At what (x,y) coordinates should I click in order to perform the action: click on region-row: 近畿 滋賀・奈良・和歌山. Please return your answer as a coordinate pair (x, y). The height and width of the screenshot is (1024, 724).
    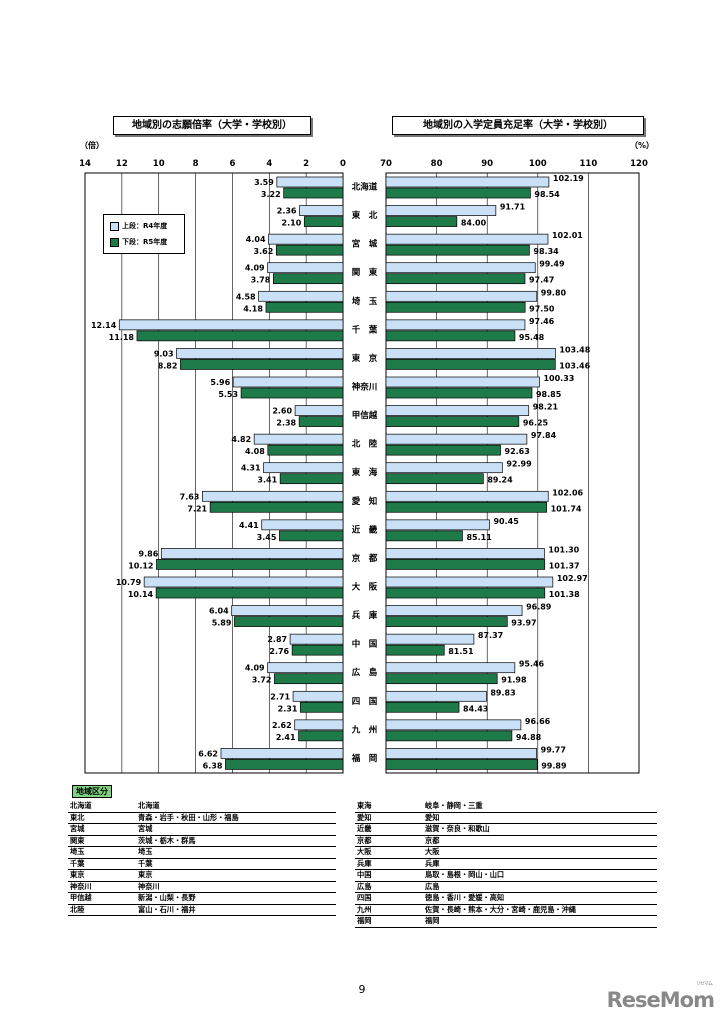
    Looking at the image, I should click on (506, 829).